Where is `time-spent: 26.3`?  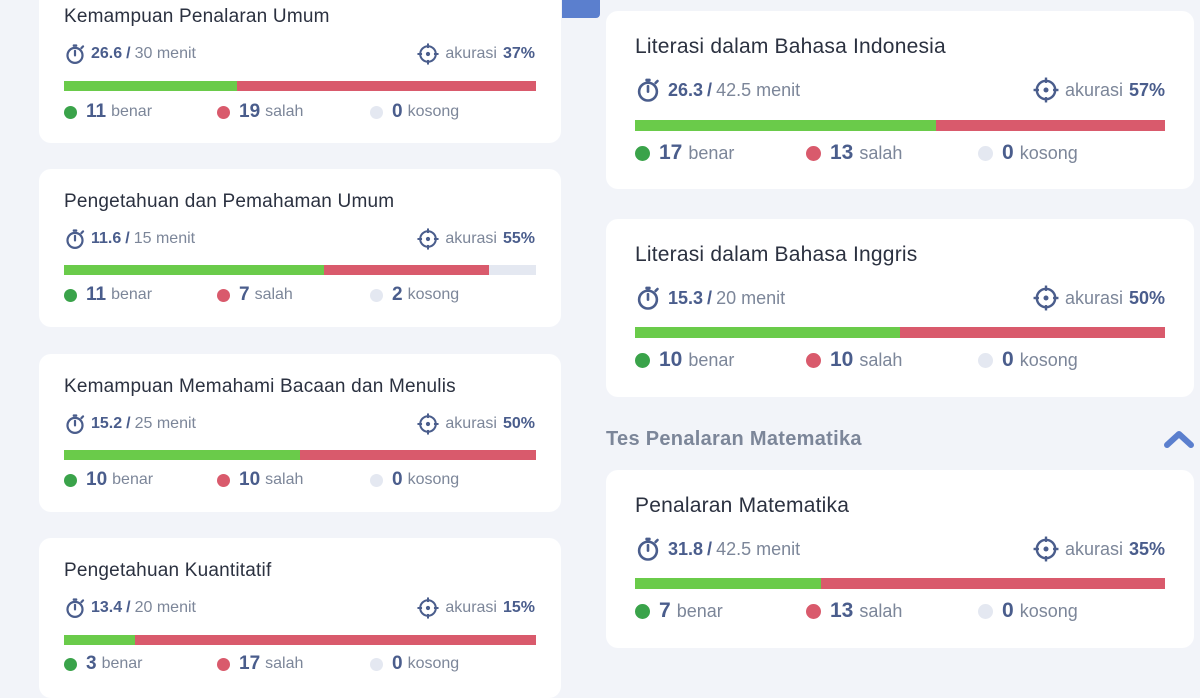
time-spent: 26.3 is located at coordinates (686, 89).